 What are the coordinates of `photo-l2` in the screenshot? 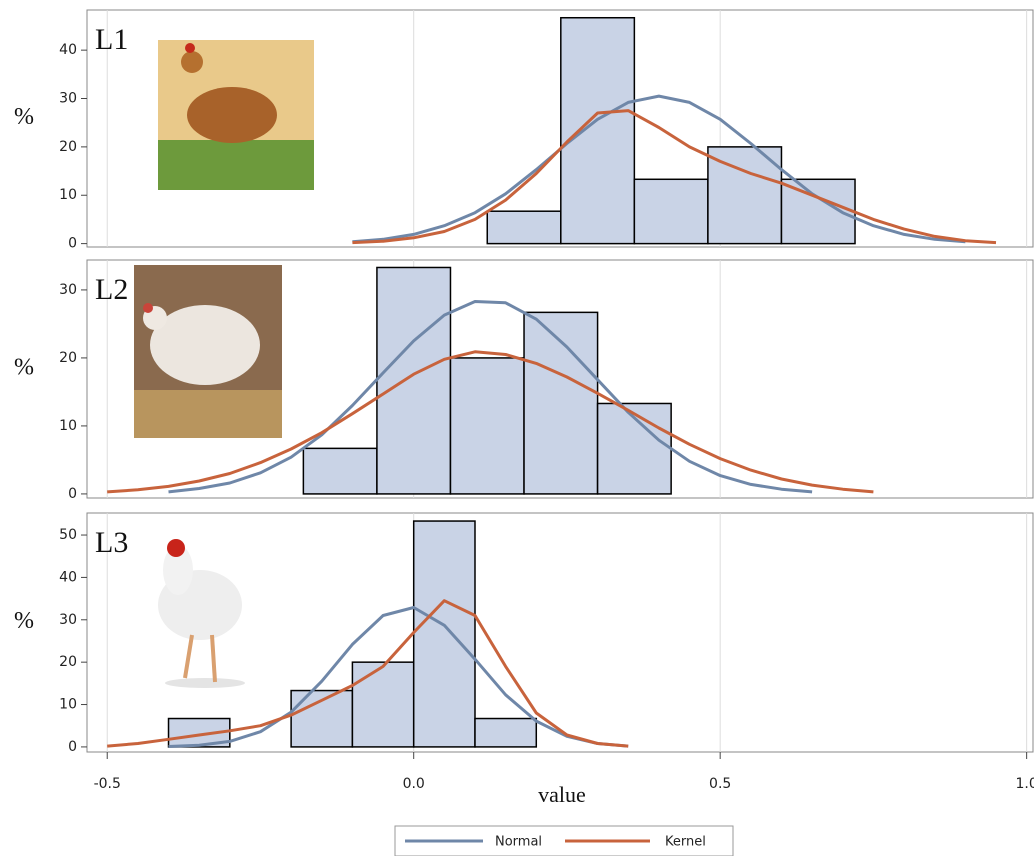 It's located at (208, 351).